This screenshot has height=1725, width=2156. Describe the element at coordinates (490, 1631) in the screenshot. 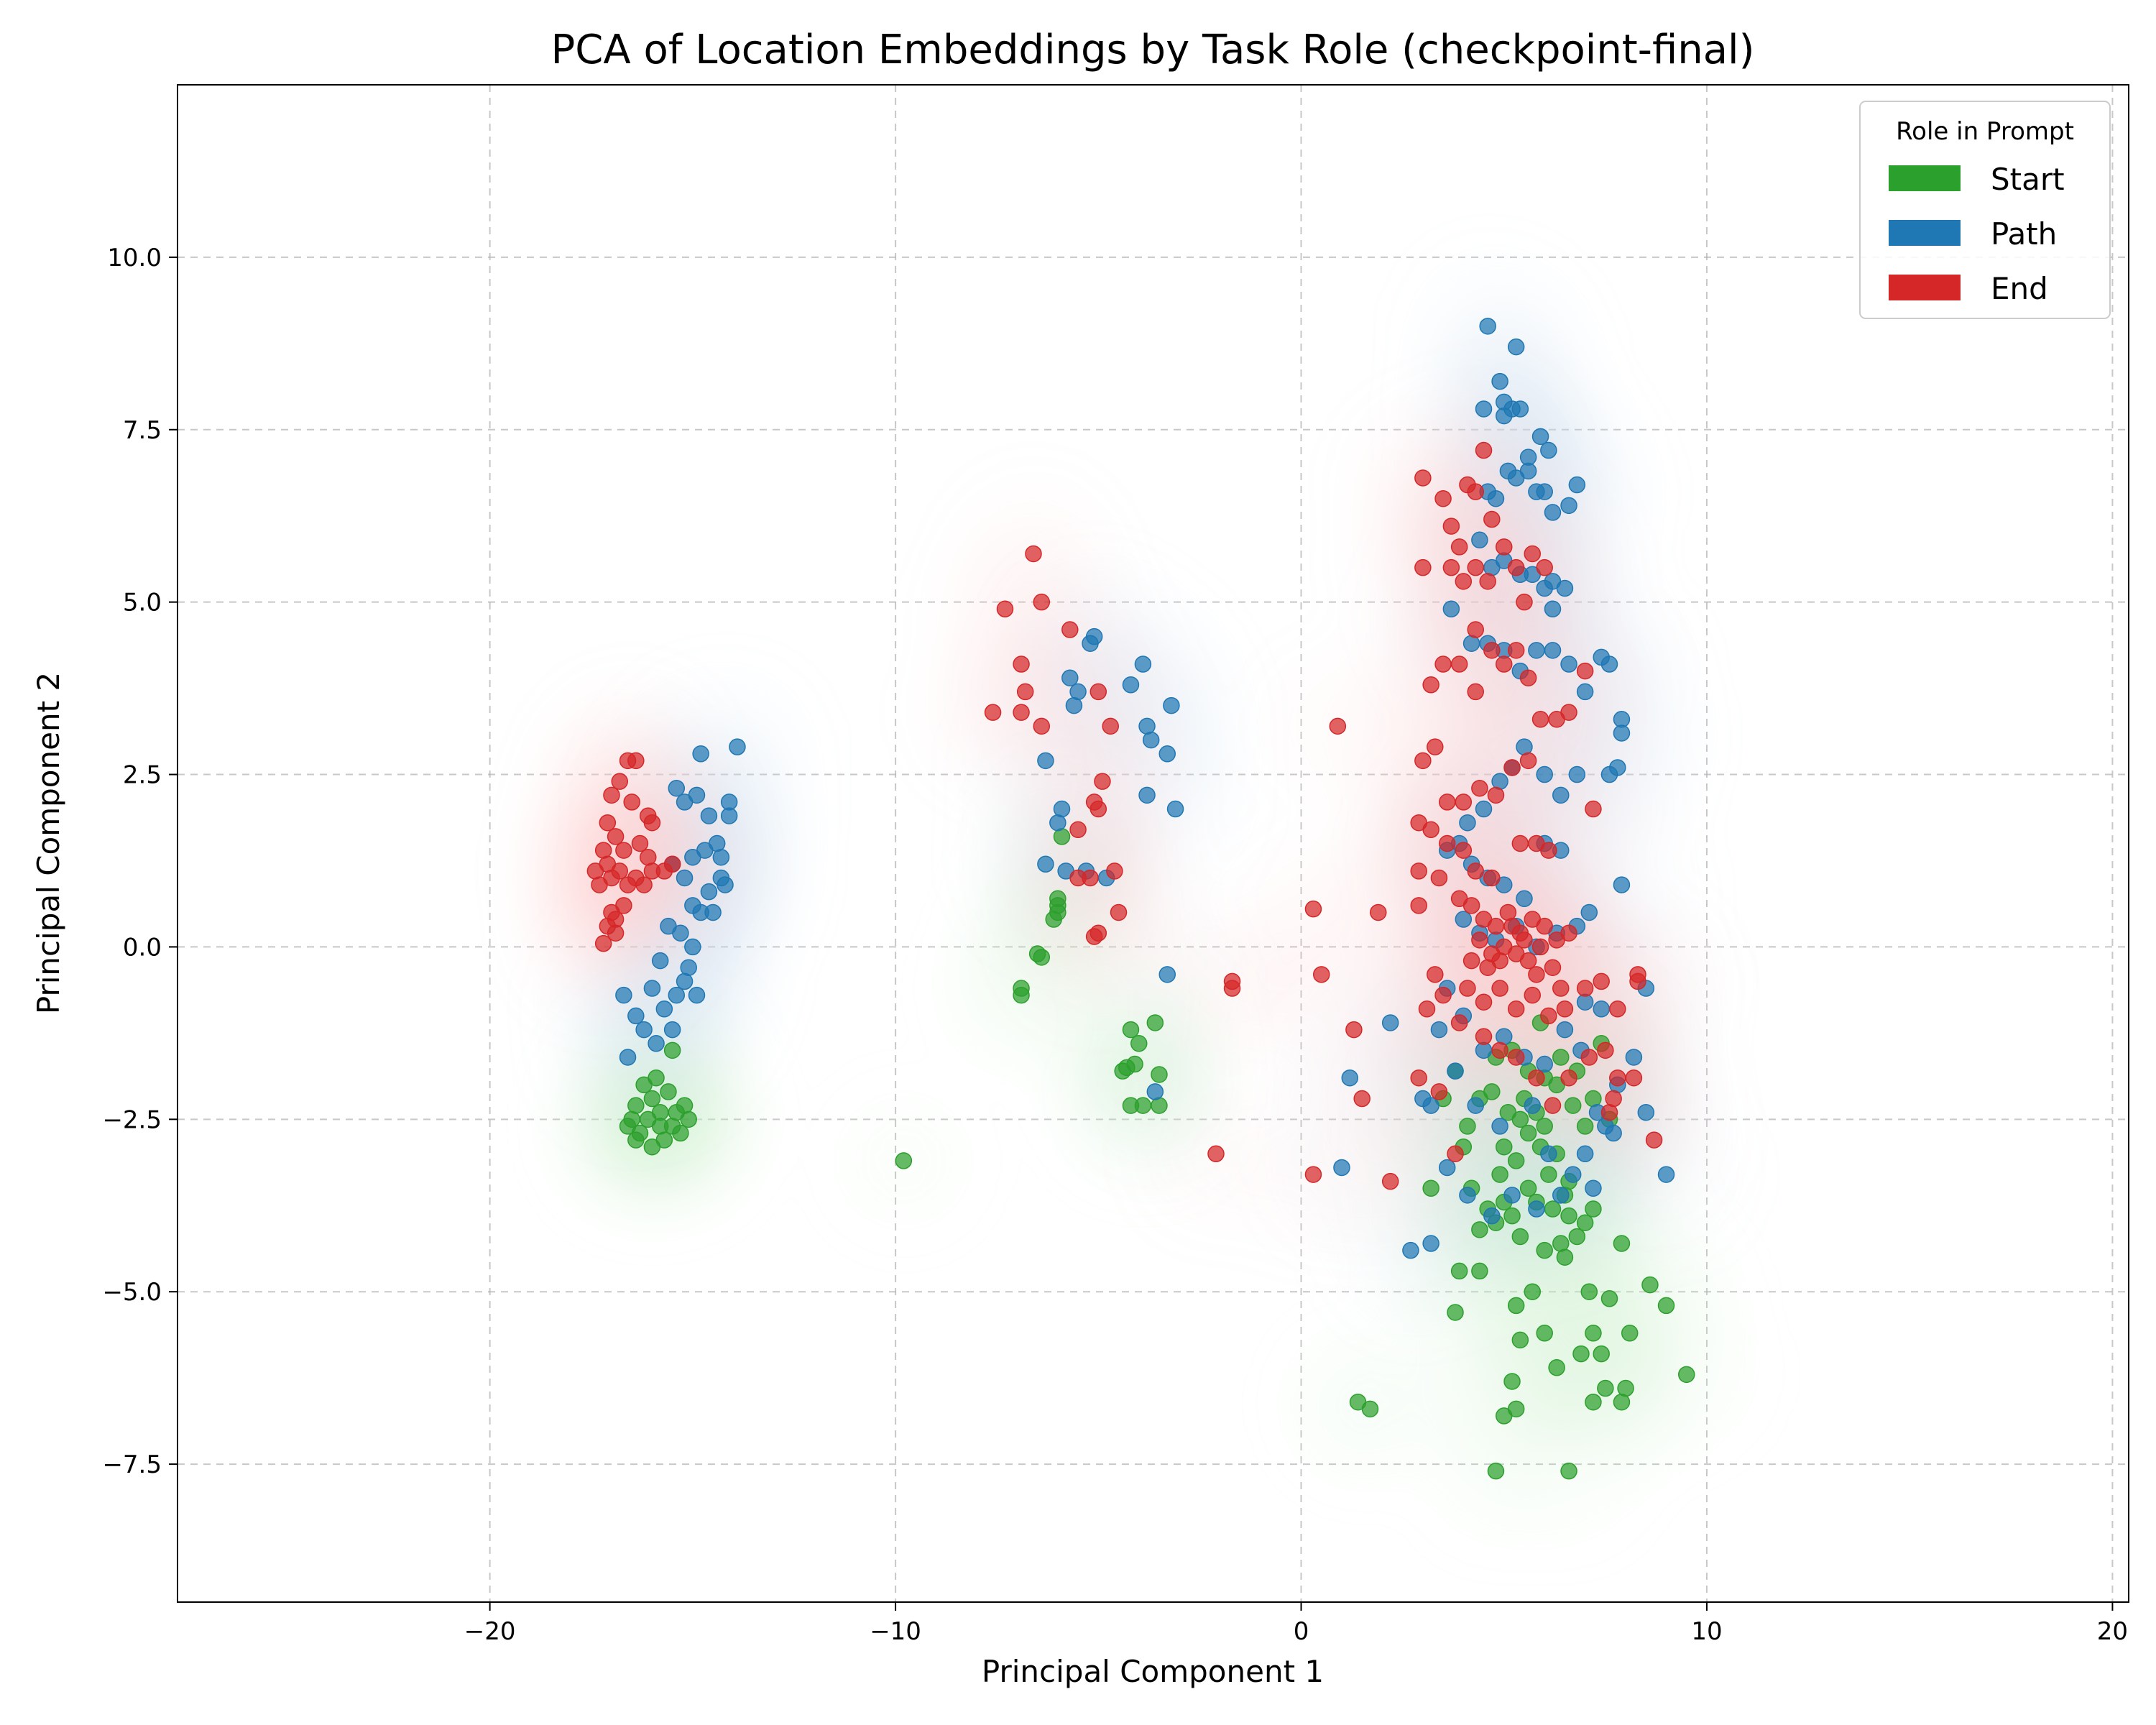

I see `x-tick-label: −20` at that location.